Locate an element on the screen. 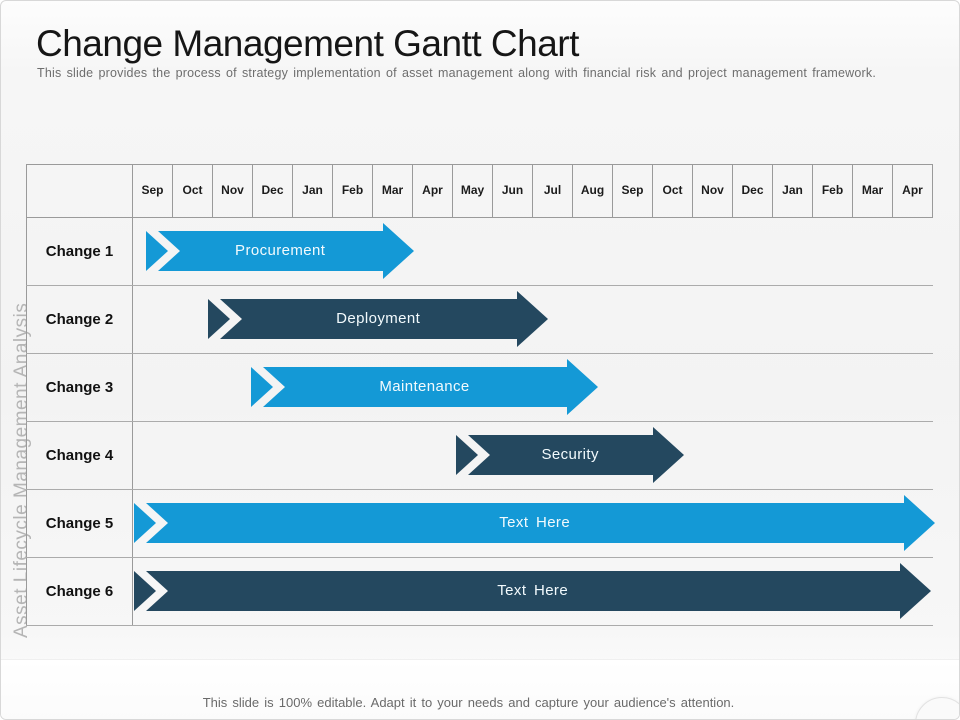 The image size is (960, 720). row-label: Change 6 is located at coordinates (79, 591).